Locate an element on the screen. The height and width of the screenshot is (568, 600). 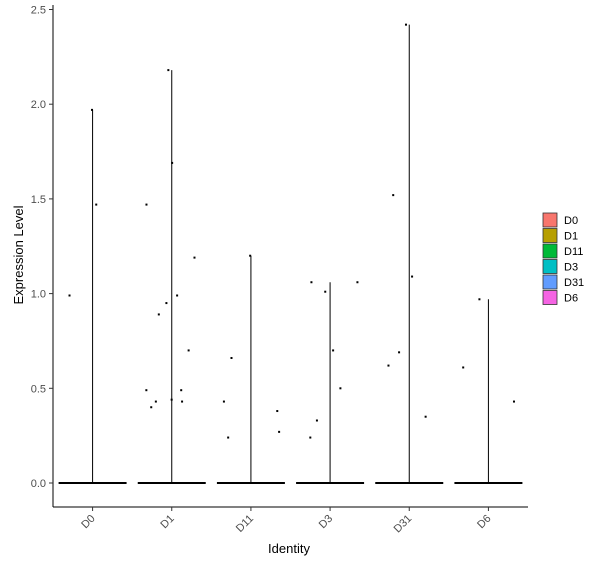
legend-item-D1: D1 is located at coordinates (560, 235).